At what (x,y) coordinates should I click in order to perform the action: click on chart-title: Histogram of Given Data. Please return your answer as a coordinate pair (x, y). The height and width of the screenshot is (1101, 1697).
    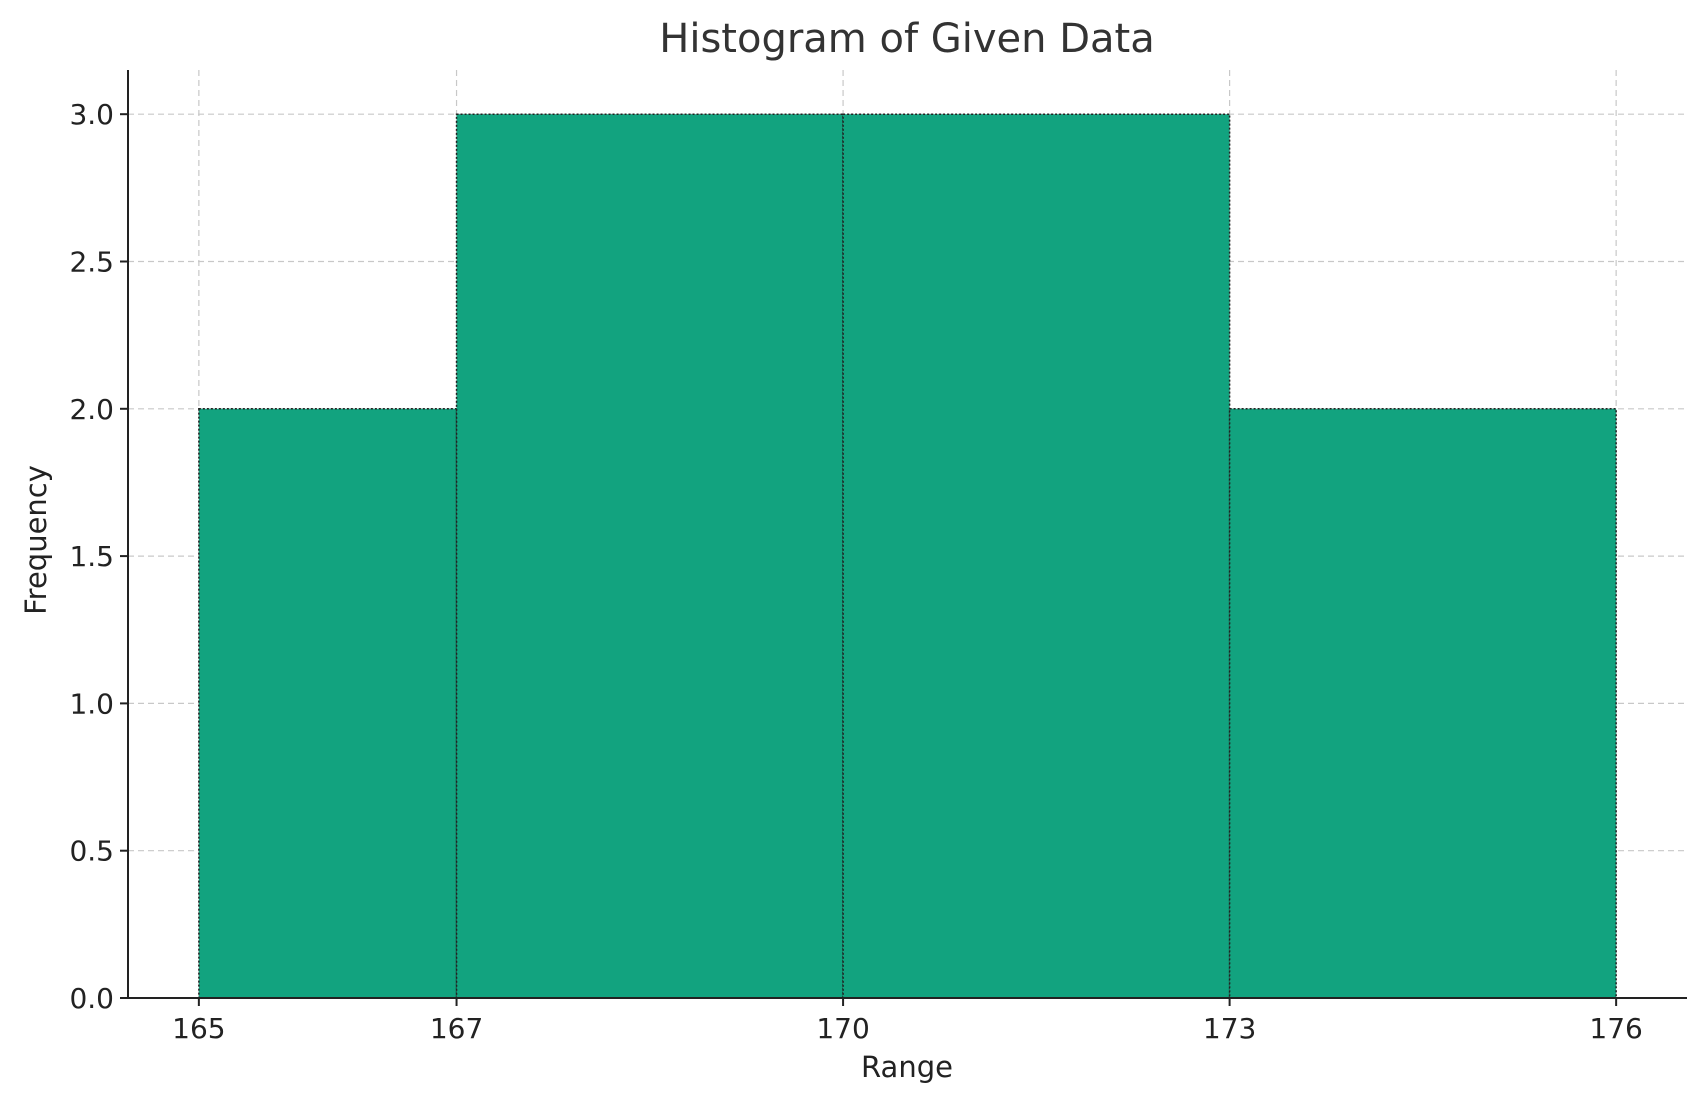
    Looking at the image, I should click on (906, 39).